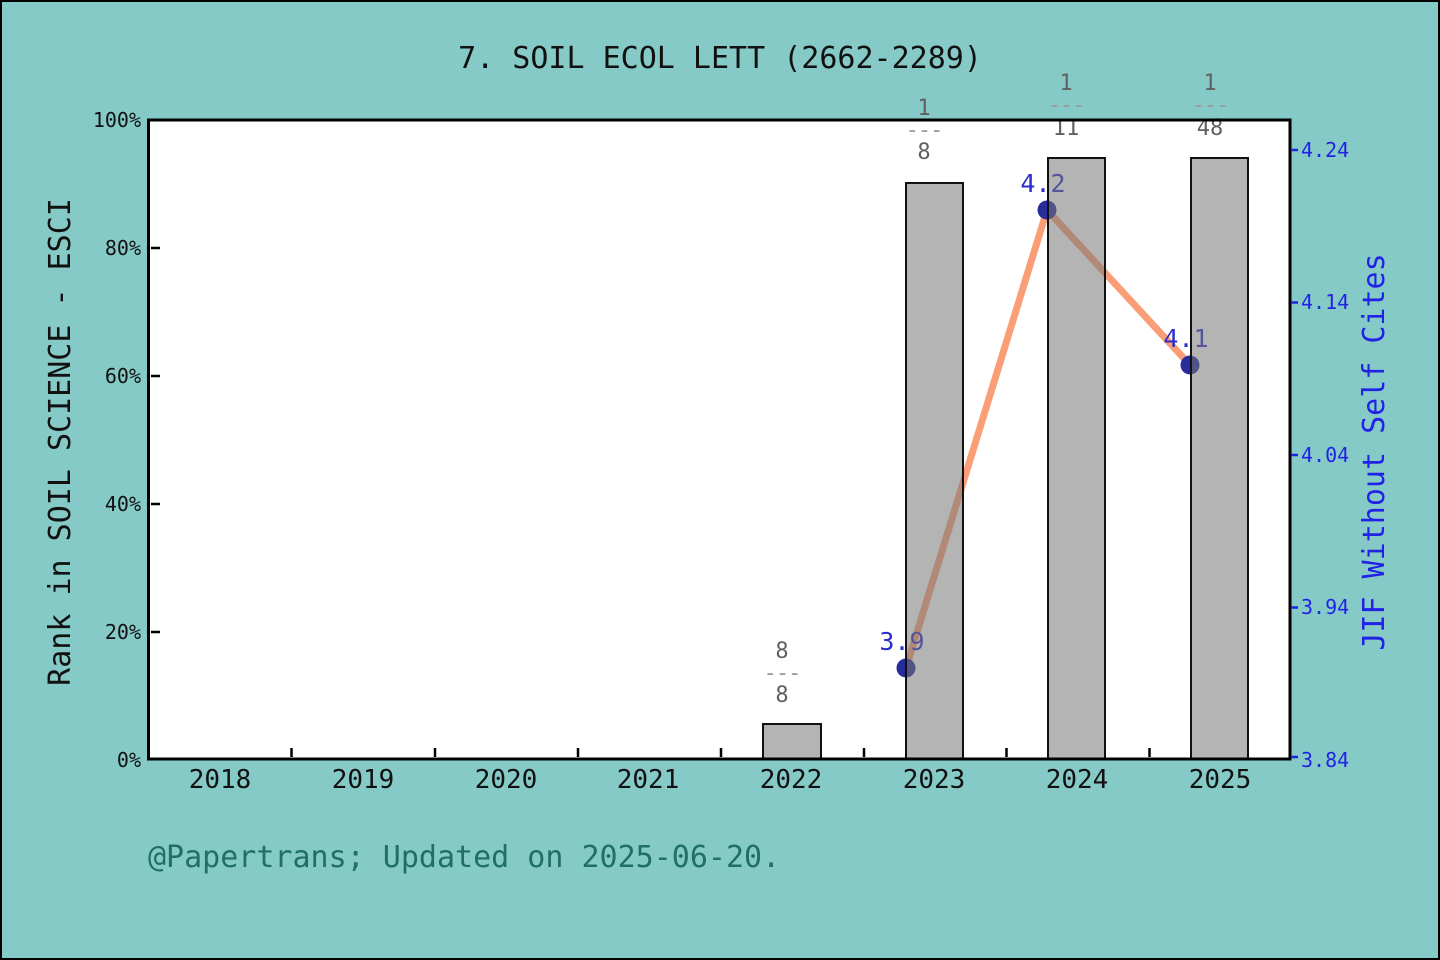 This screenshot has height=960, width=1440. Describe the element at coordinates (123, 632) in the screenshot. I see `left-tick-20: 20%` at that location.